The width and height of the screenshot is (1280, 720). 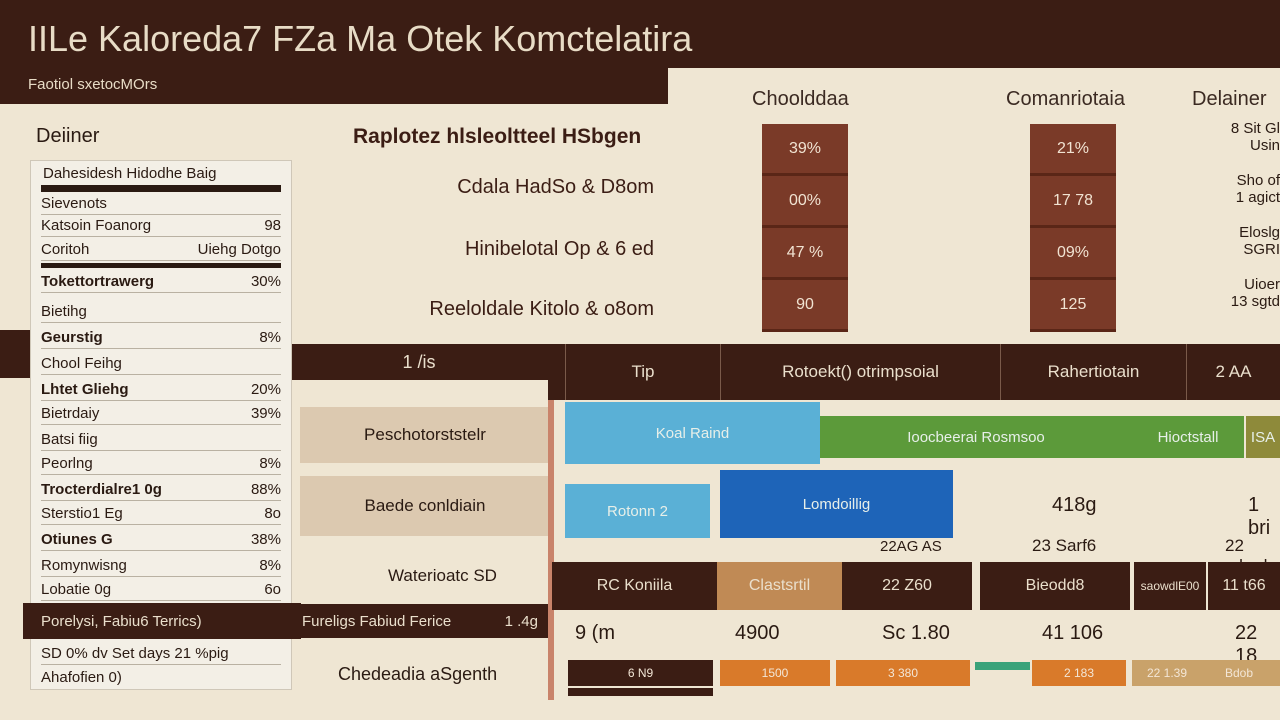 What do you see at coordinates (161, 590) in the screenshot?
I see `nutrition-row: Lobatie 0g 6o` at bounding box center [161, 590].